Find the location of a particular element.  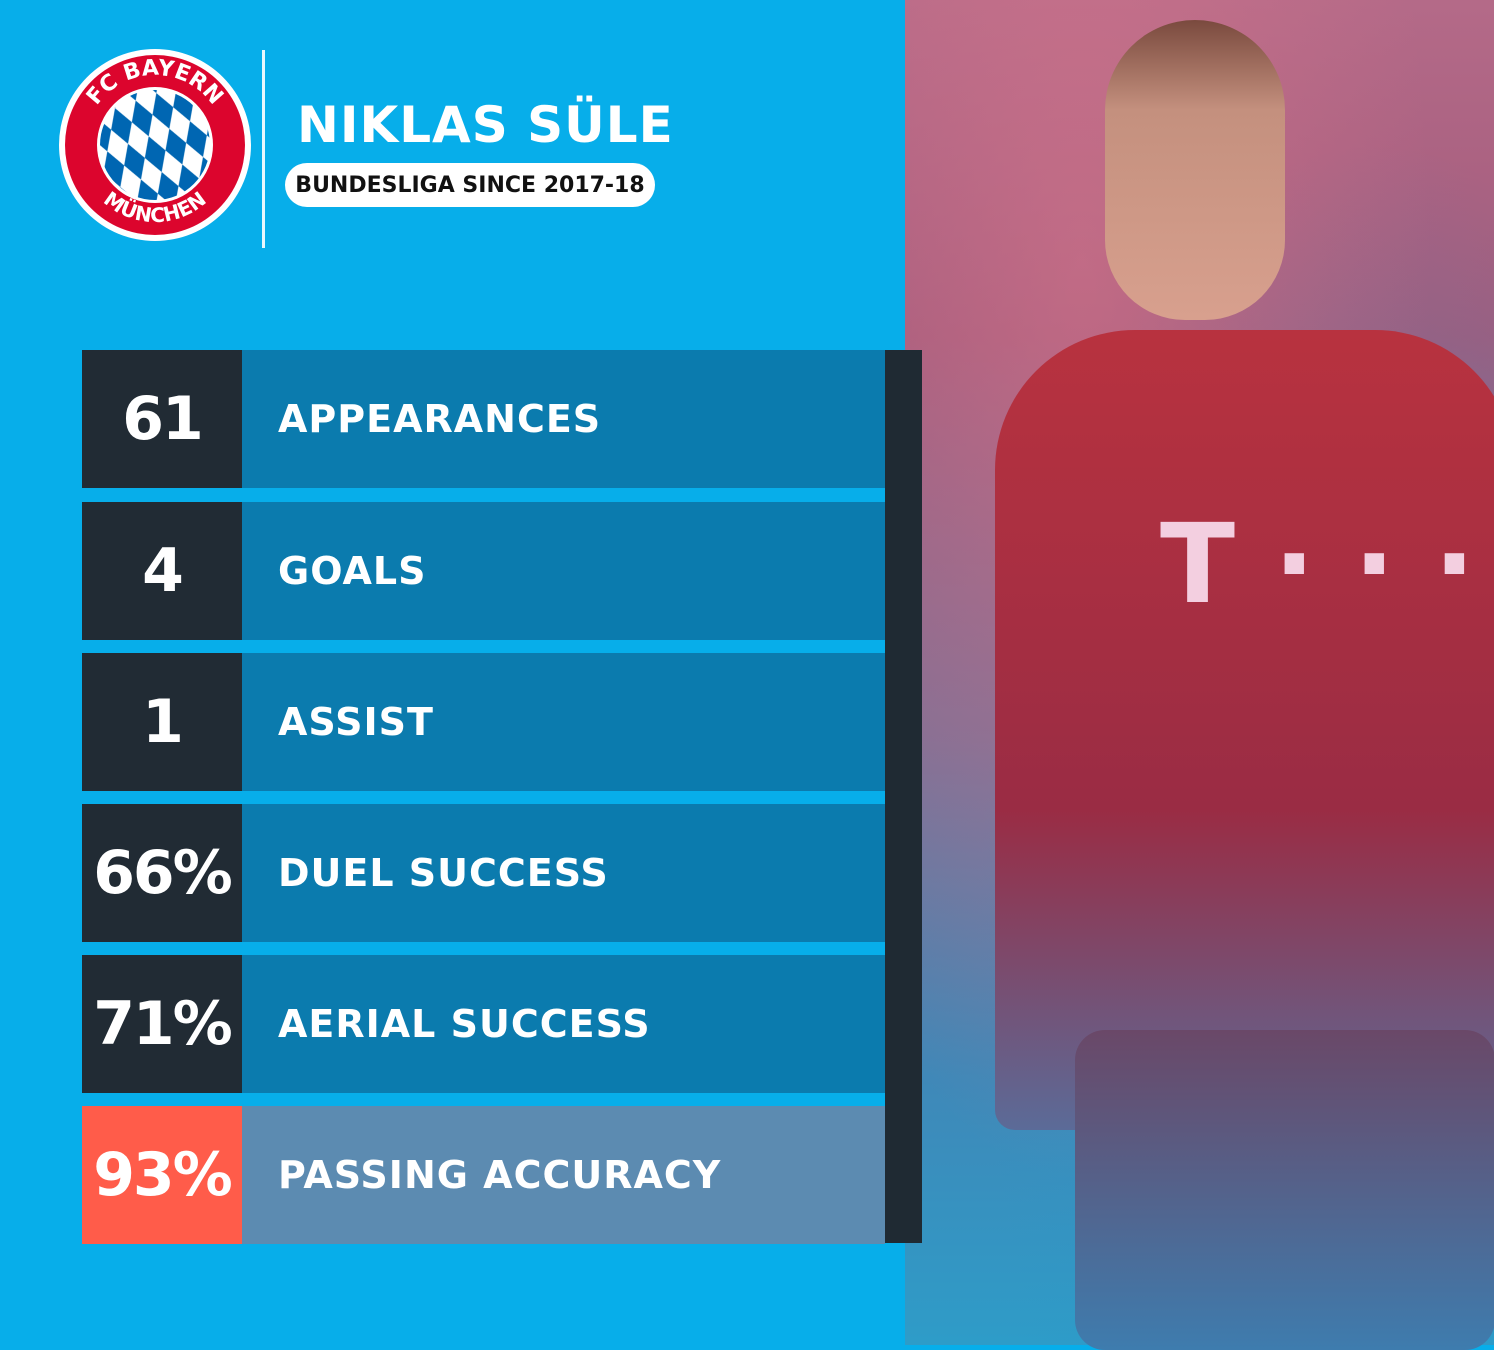

header-divider is located at coordinates (263, 149).